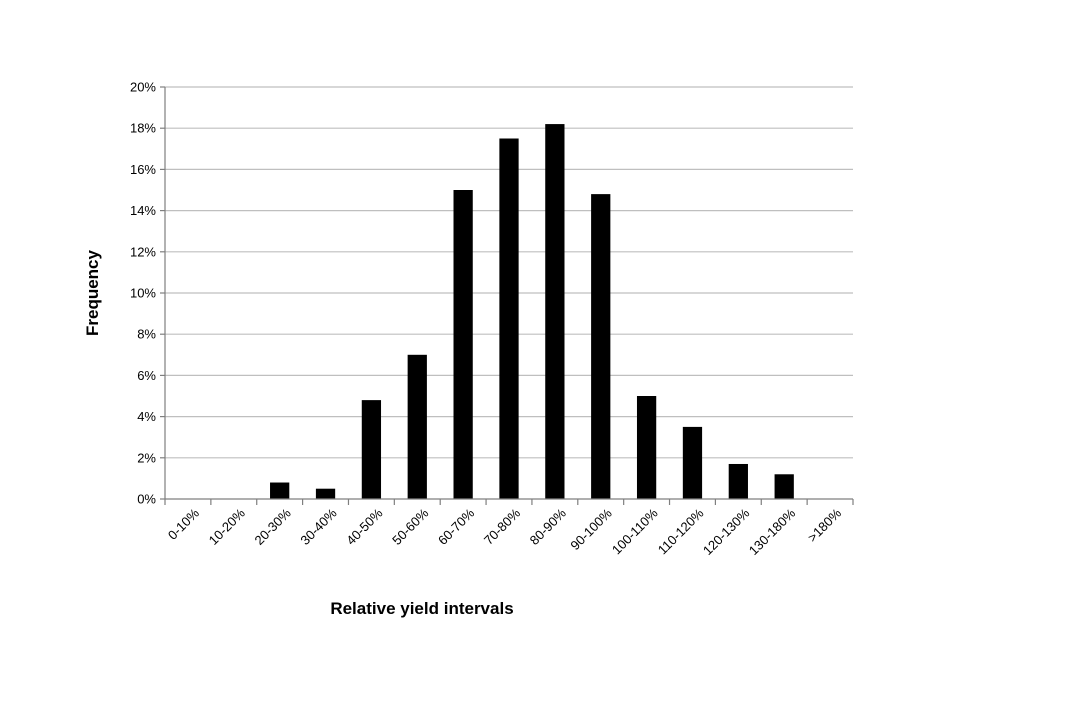  I want to click on y-tick-label: 10%, so click(143, 293).